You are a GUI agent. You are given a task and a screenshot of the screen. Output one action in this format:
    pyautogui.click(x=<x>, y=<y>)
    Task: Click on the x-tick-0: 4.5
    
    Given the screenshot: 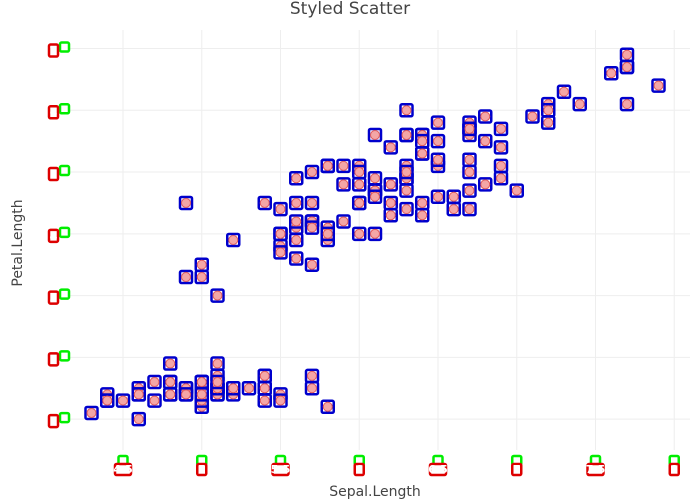 What is the action you would take?
    pyautogui.click(x=123, y=469)
    